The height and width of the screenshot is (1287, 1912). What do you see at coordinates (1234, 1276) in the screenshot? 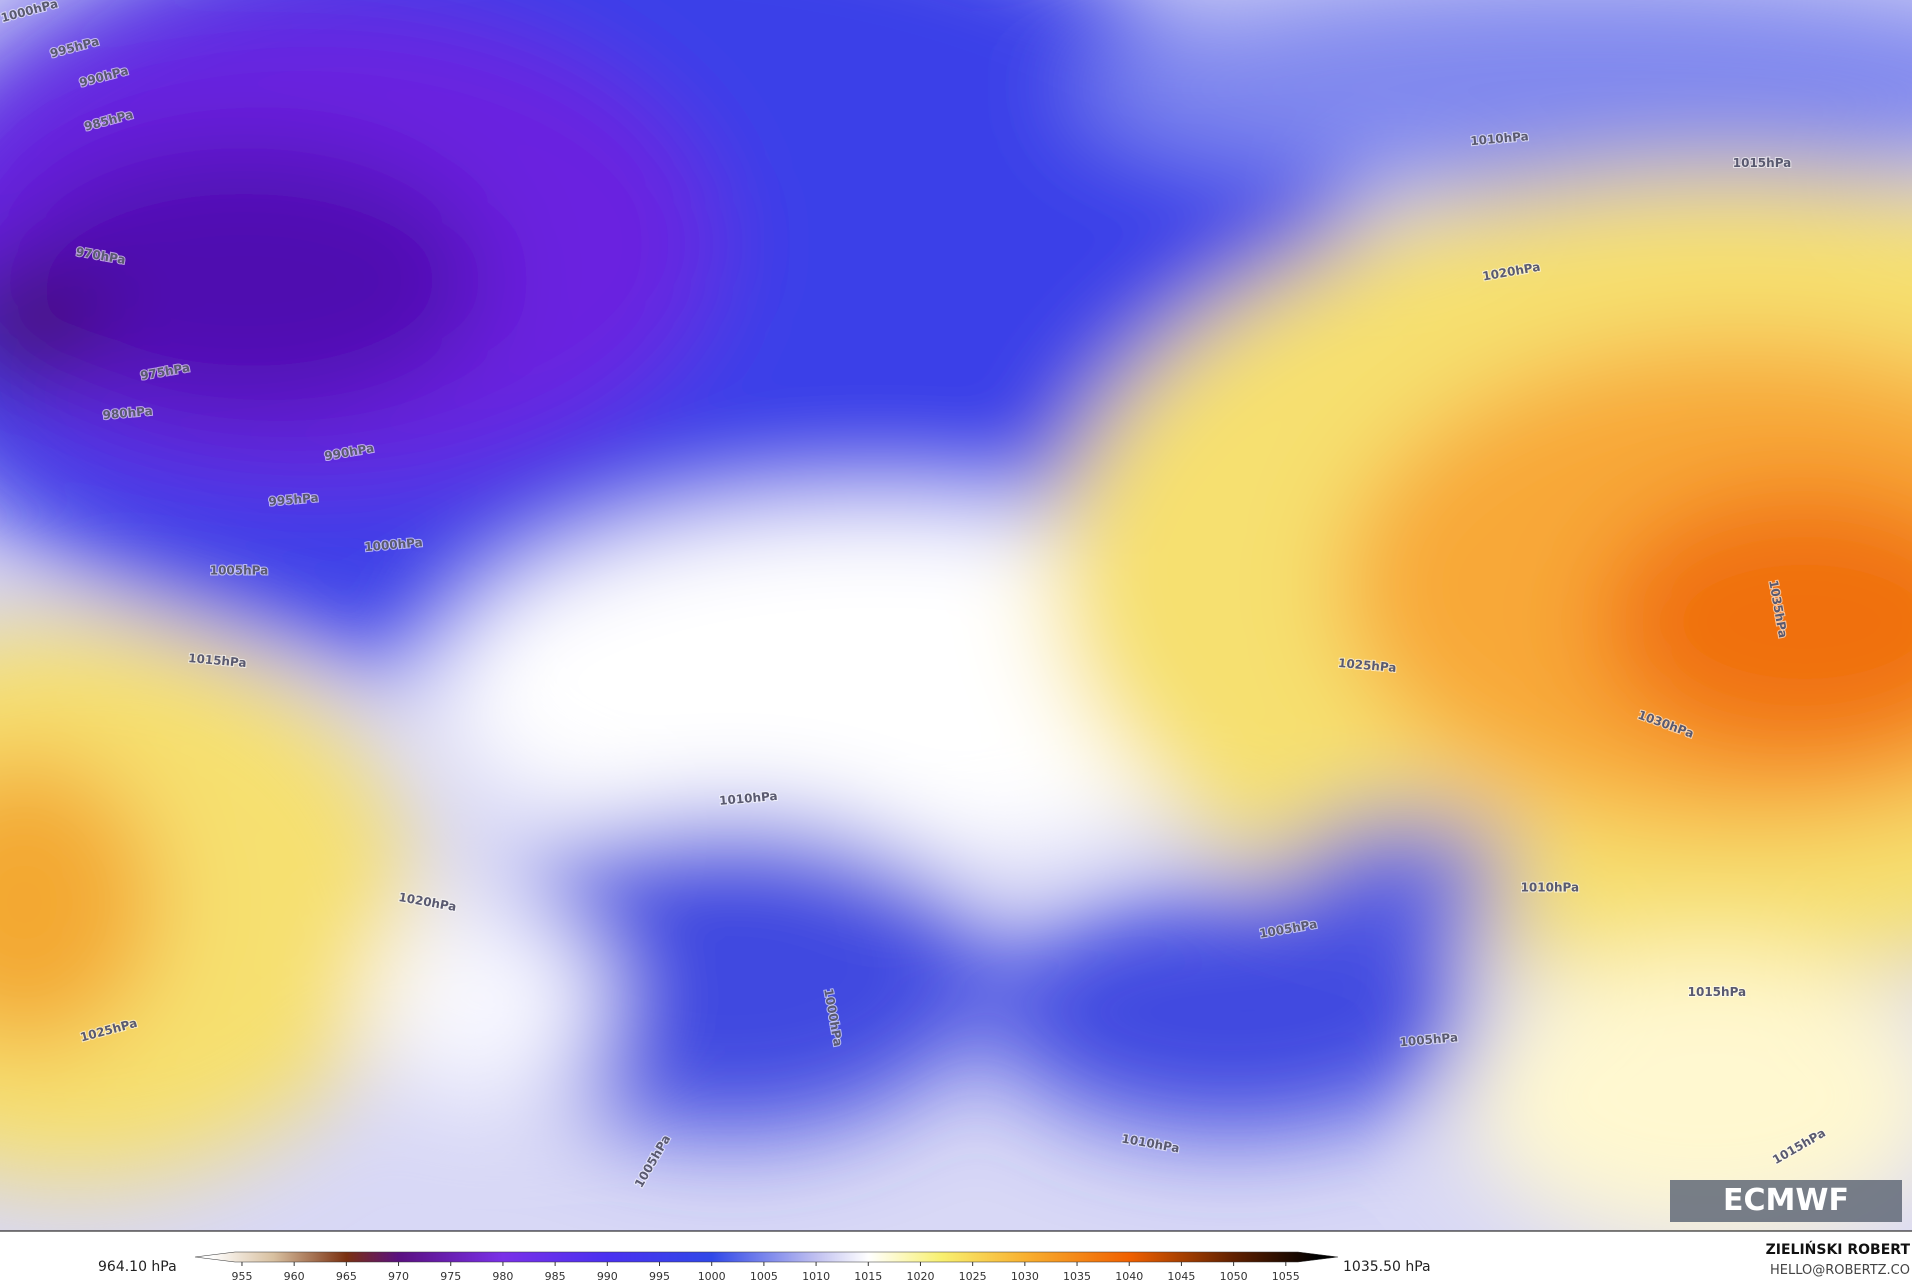
I see `colorbar-tick-label: 1050` at bounding box center [1234, 1276].